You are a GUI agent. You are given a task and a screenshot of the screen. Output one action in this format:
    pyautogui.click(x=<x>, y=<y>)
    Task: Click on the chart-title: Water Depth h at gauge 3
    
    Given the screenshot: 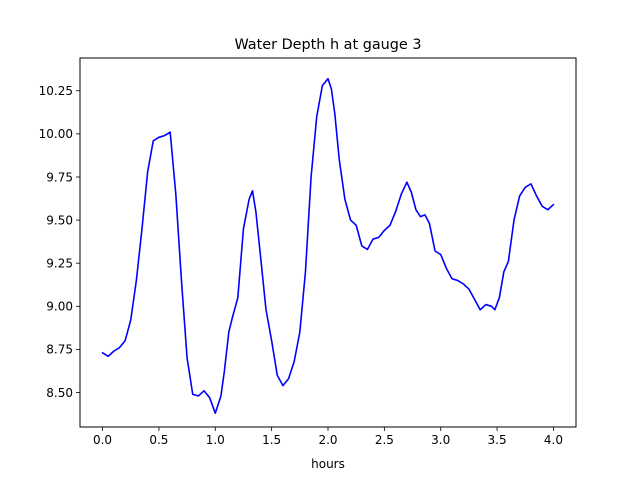 What is the action you would take?
    pyautogui.click(x=327, y=45)
    